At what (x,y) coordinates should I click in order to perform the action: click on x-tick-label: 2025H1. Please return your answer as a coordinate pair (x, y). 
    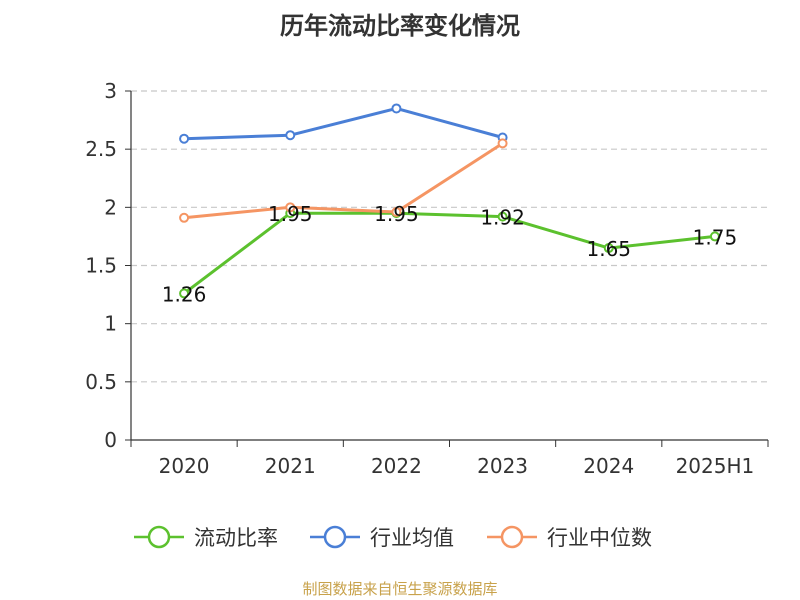
    Looking at the image, I should click on (715, 466).